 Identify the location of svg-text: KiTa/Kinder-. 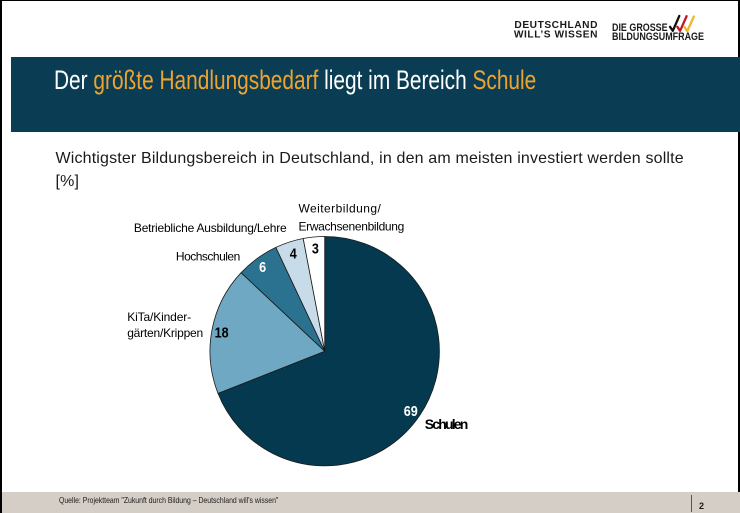
(159, 317).